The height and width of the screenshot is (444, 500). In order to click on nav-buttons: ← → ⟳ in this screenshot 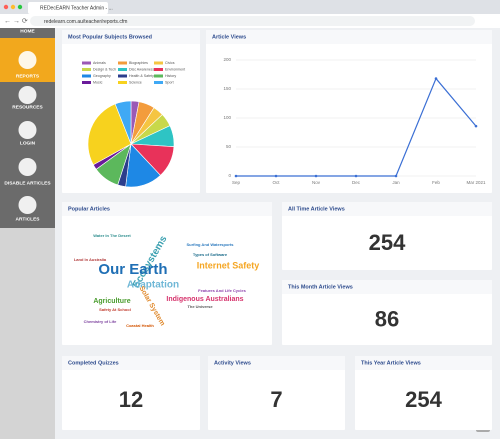, I will do `click(16, 21)`.